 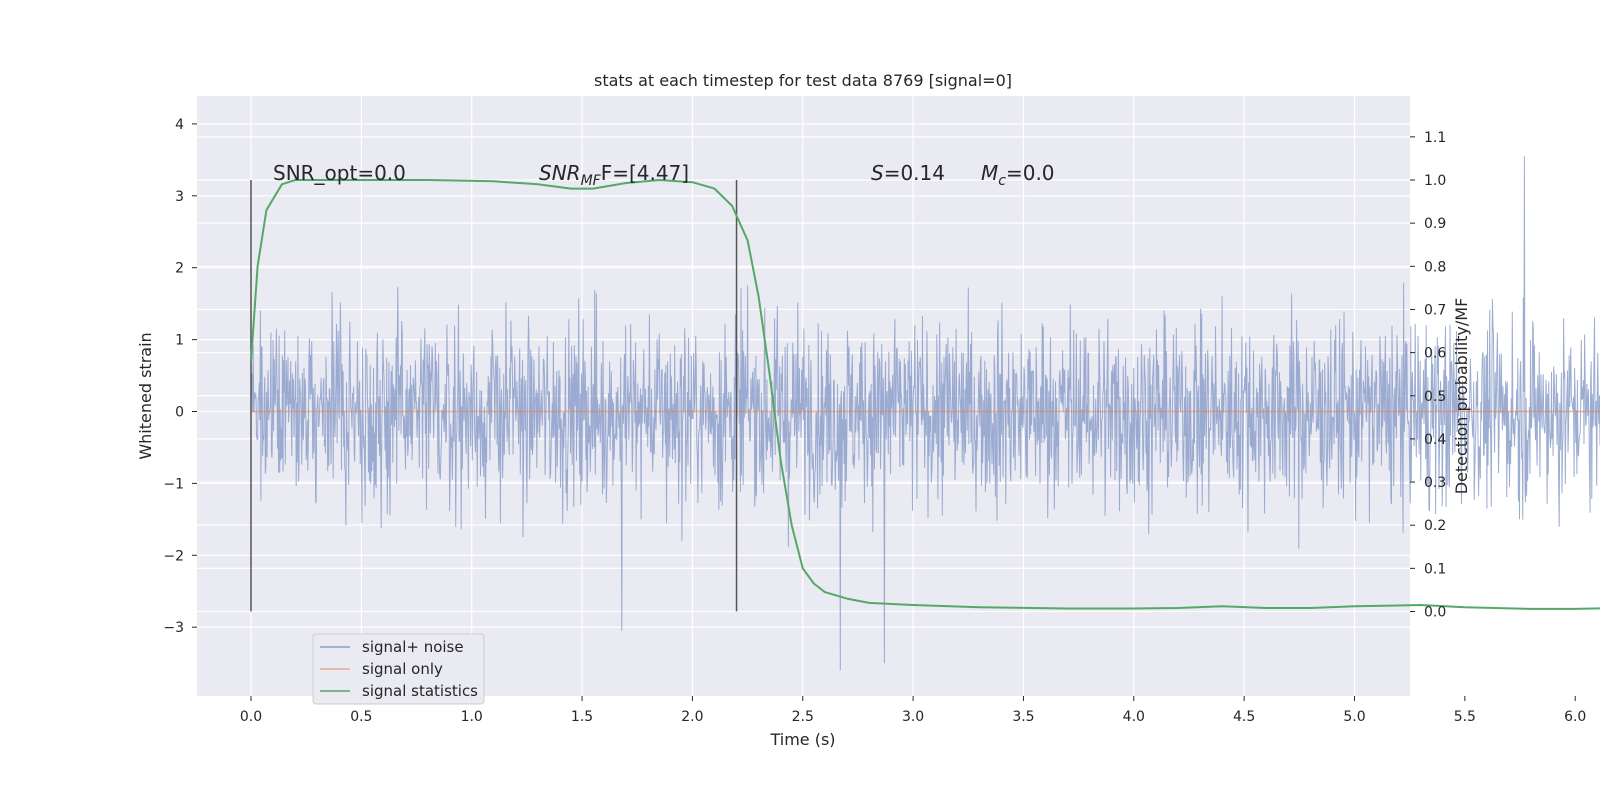 What do you see at coordinates (1465, 717) in the screenshot?
I see `x-tick-label: 5.5` at bounding box center [1465, 717].